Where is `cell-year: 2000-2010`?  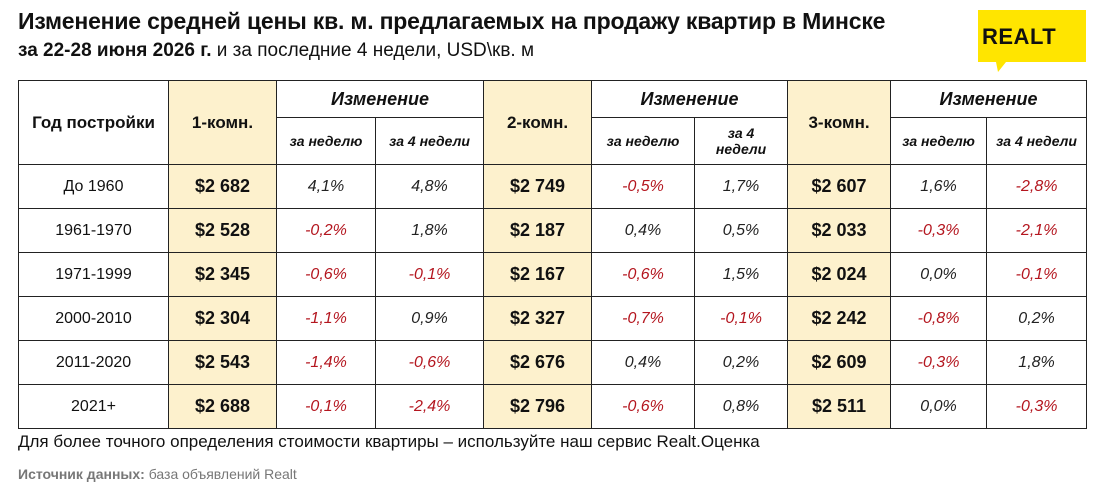
cell-year: 2000-2010 is located at coordinates (93, 318).